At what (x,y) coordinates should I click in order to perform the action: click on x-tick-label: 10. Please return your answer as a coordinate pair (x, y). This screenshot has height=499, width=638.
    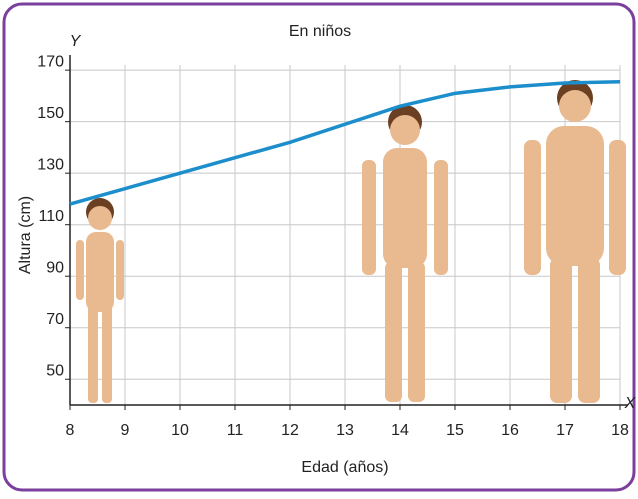
    Looking at the image, I should click on (180, 430).